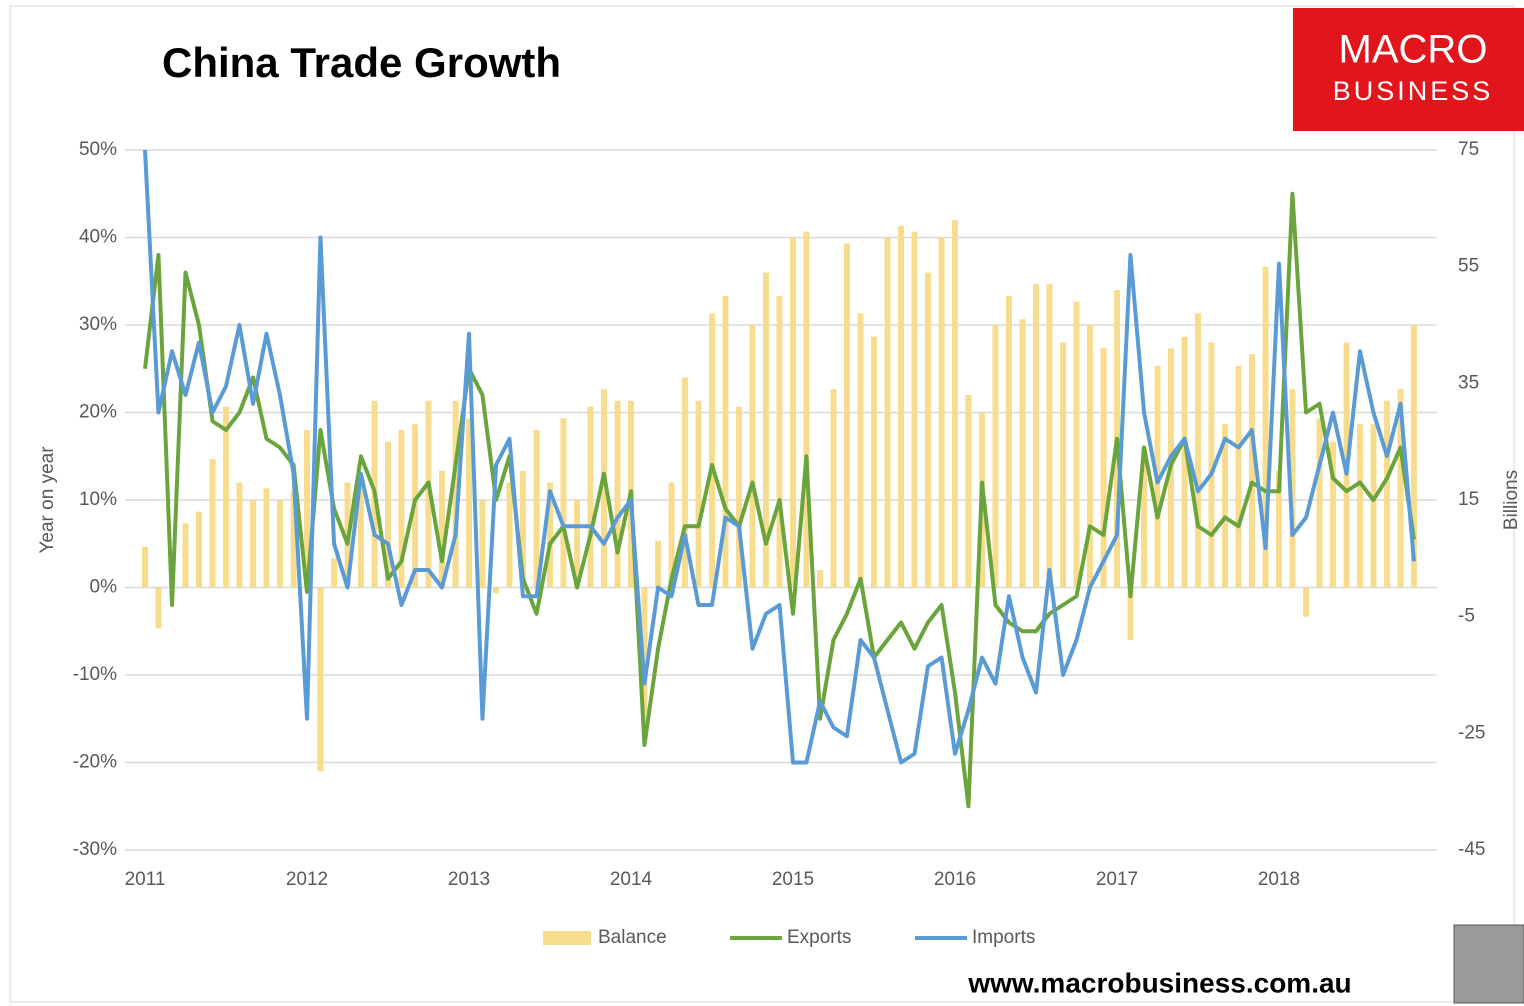  Describe the element at coordinates (98, 324) in the screenshot. I see `y-tick-label: 30%` at that location.